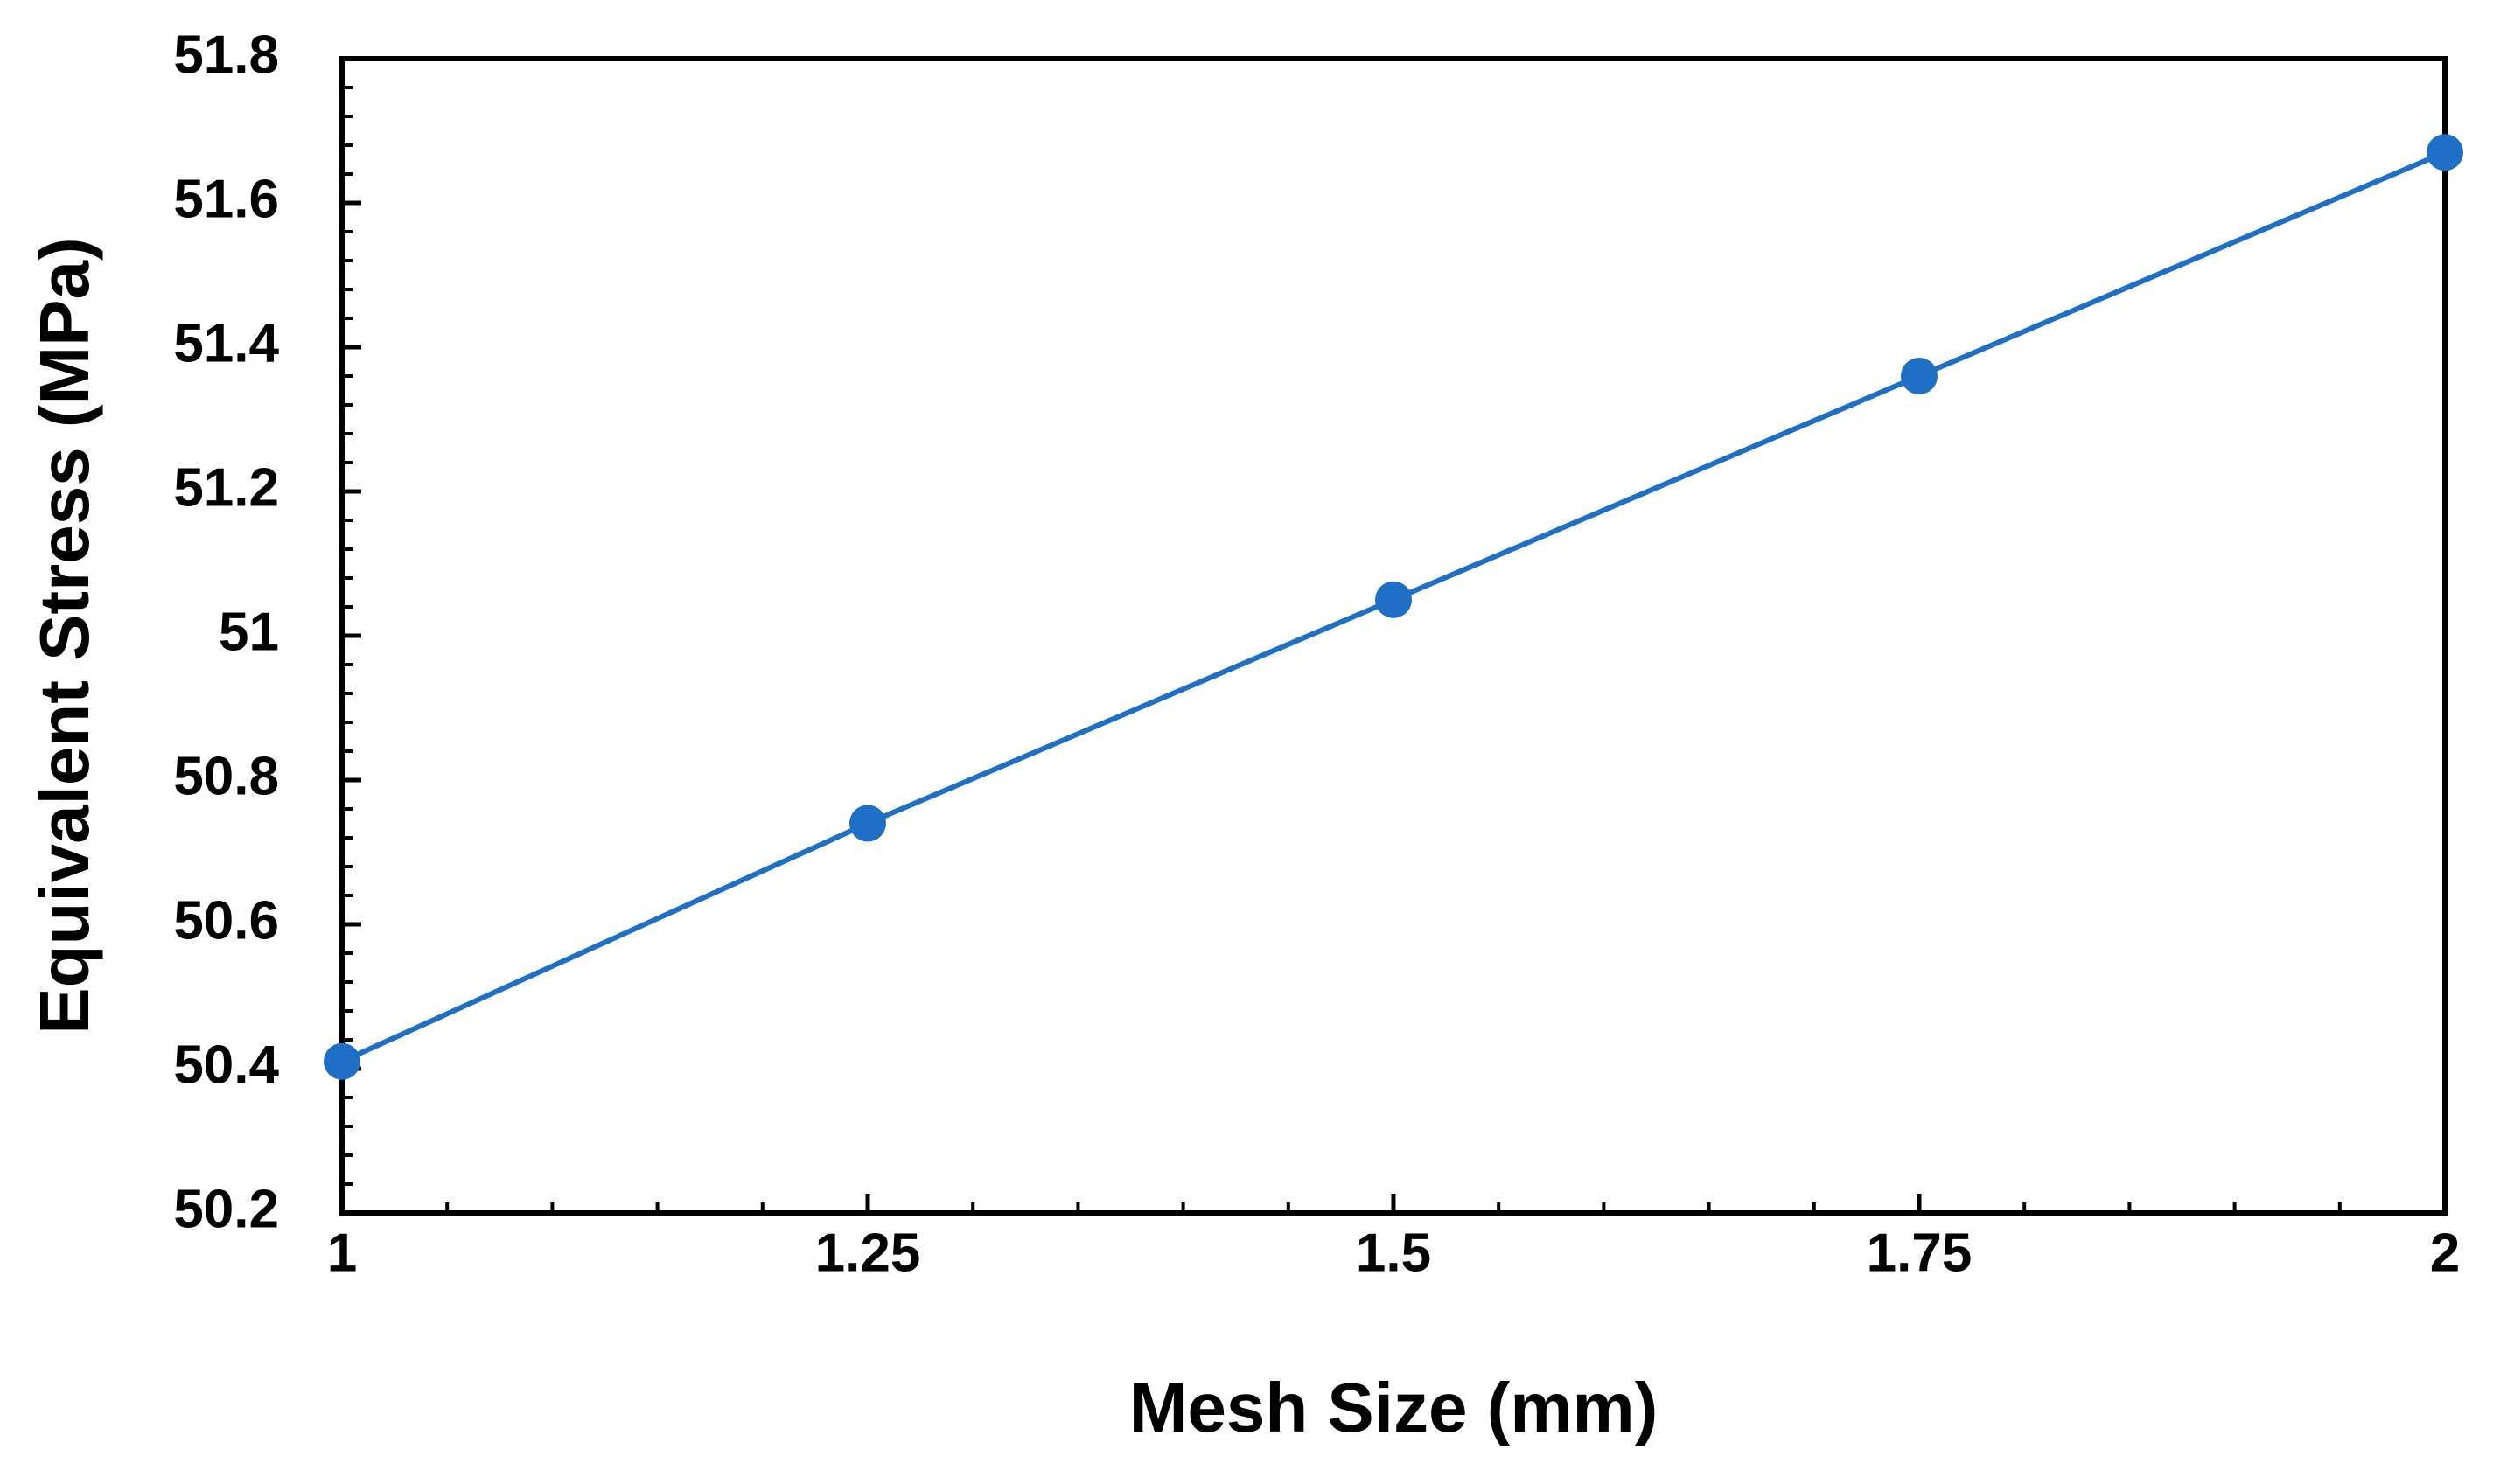 The image size is (2493, 1484). What do you see at coordinates (249, 632) in the screenshot?
I see `y-tick-label: 51` at bounding box center [249, 632].